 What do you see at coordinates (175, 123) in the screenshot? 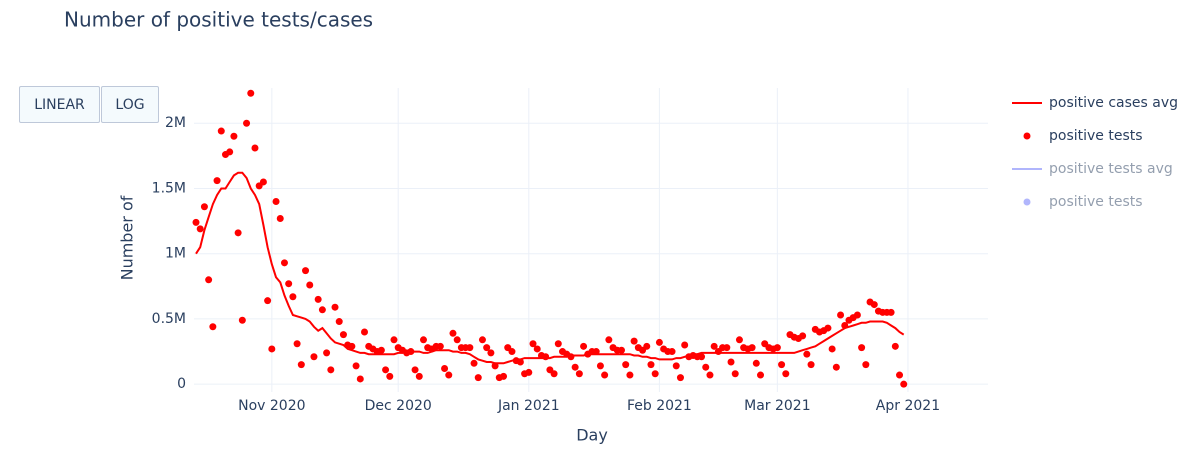
I see `y-tick-label: 2M` at bounding box center [175, 123].